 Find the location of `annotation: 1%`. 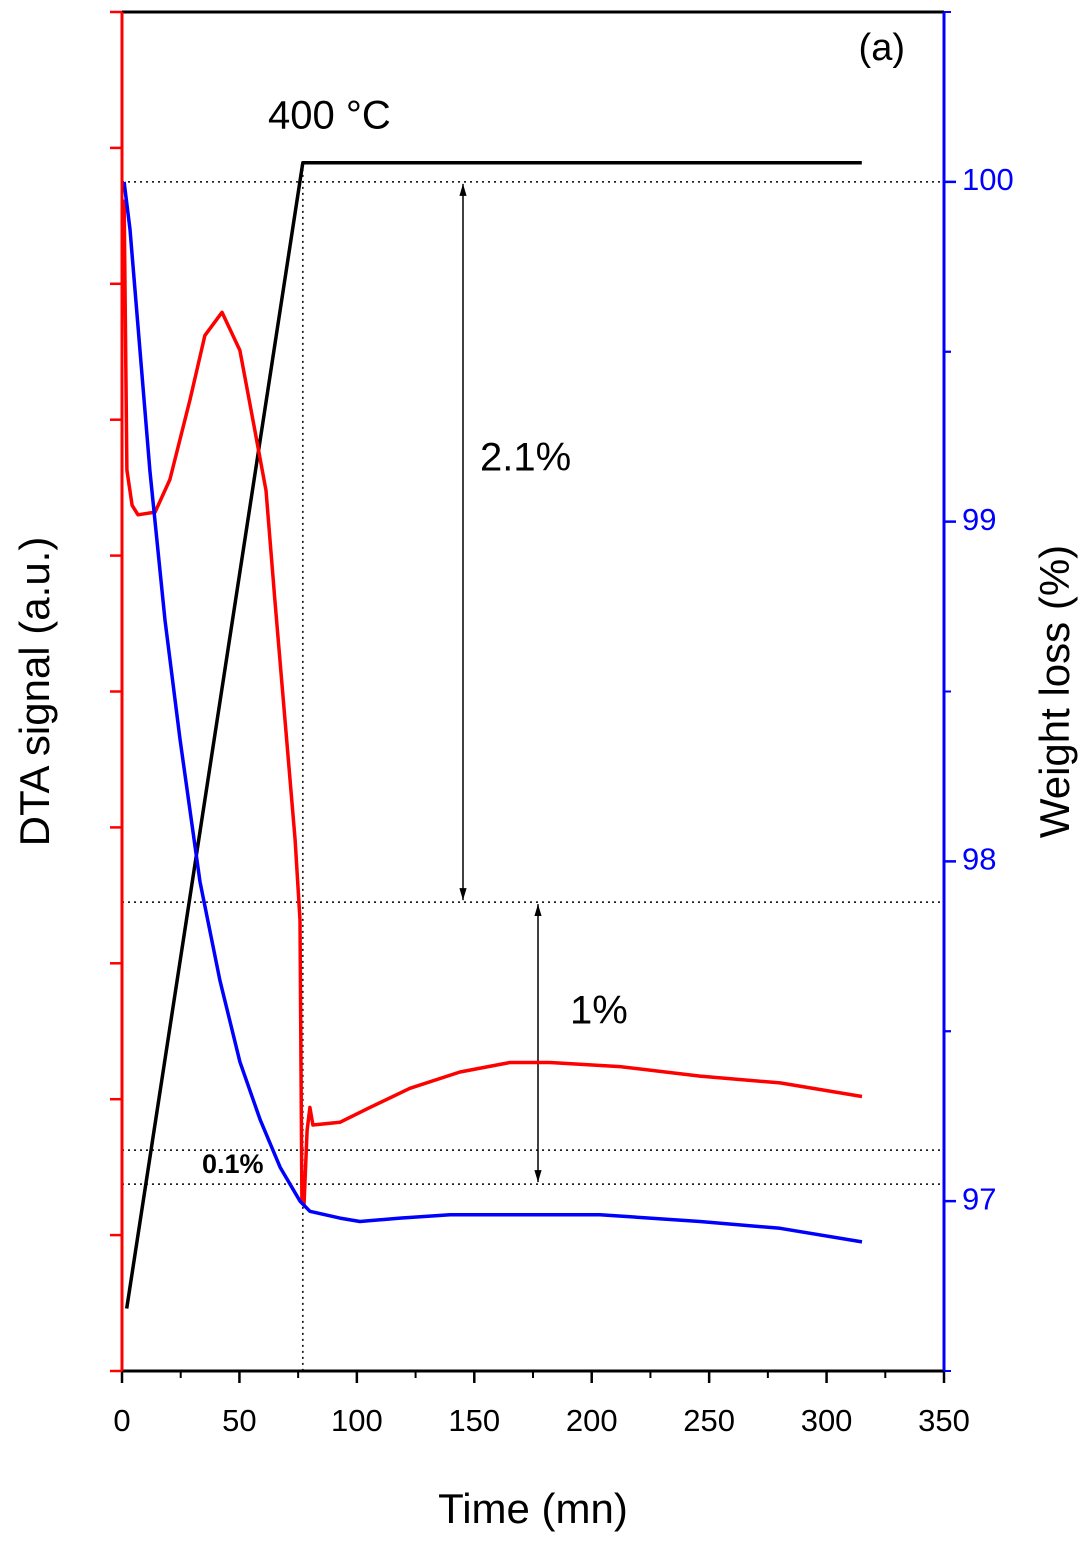

annotation: 1% is located at coordinates (599, 1011).